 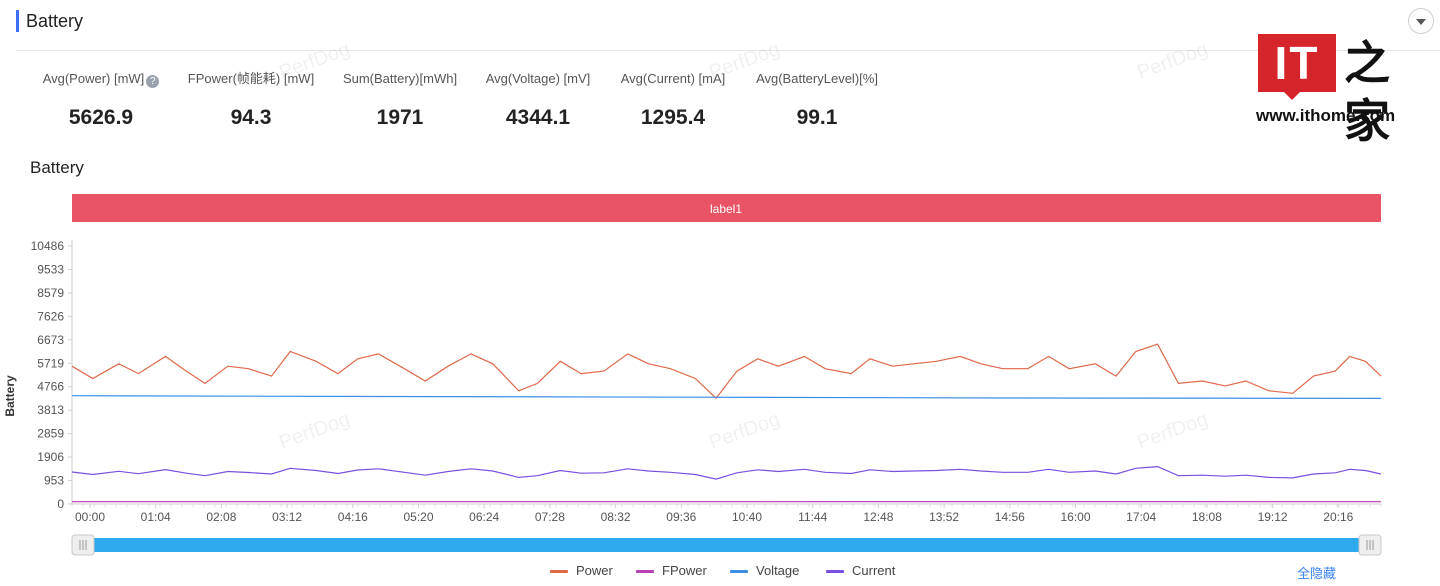 What do you see at coordinates (50, 293) in the screenshot?
I see `y-tick-label: 8579` at bounding box center [50, 293].